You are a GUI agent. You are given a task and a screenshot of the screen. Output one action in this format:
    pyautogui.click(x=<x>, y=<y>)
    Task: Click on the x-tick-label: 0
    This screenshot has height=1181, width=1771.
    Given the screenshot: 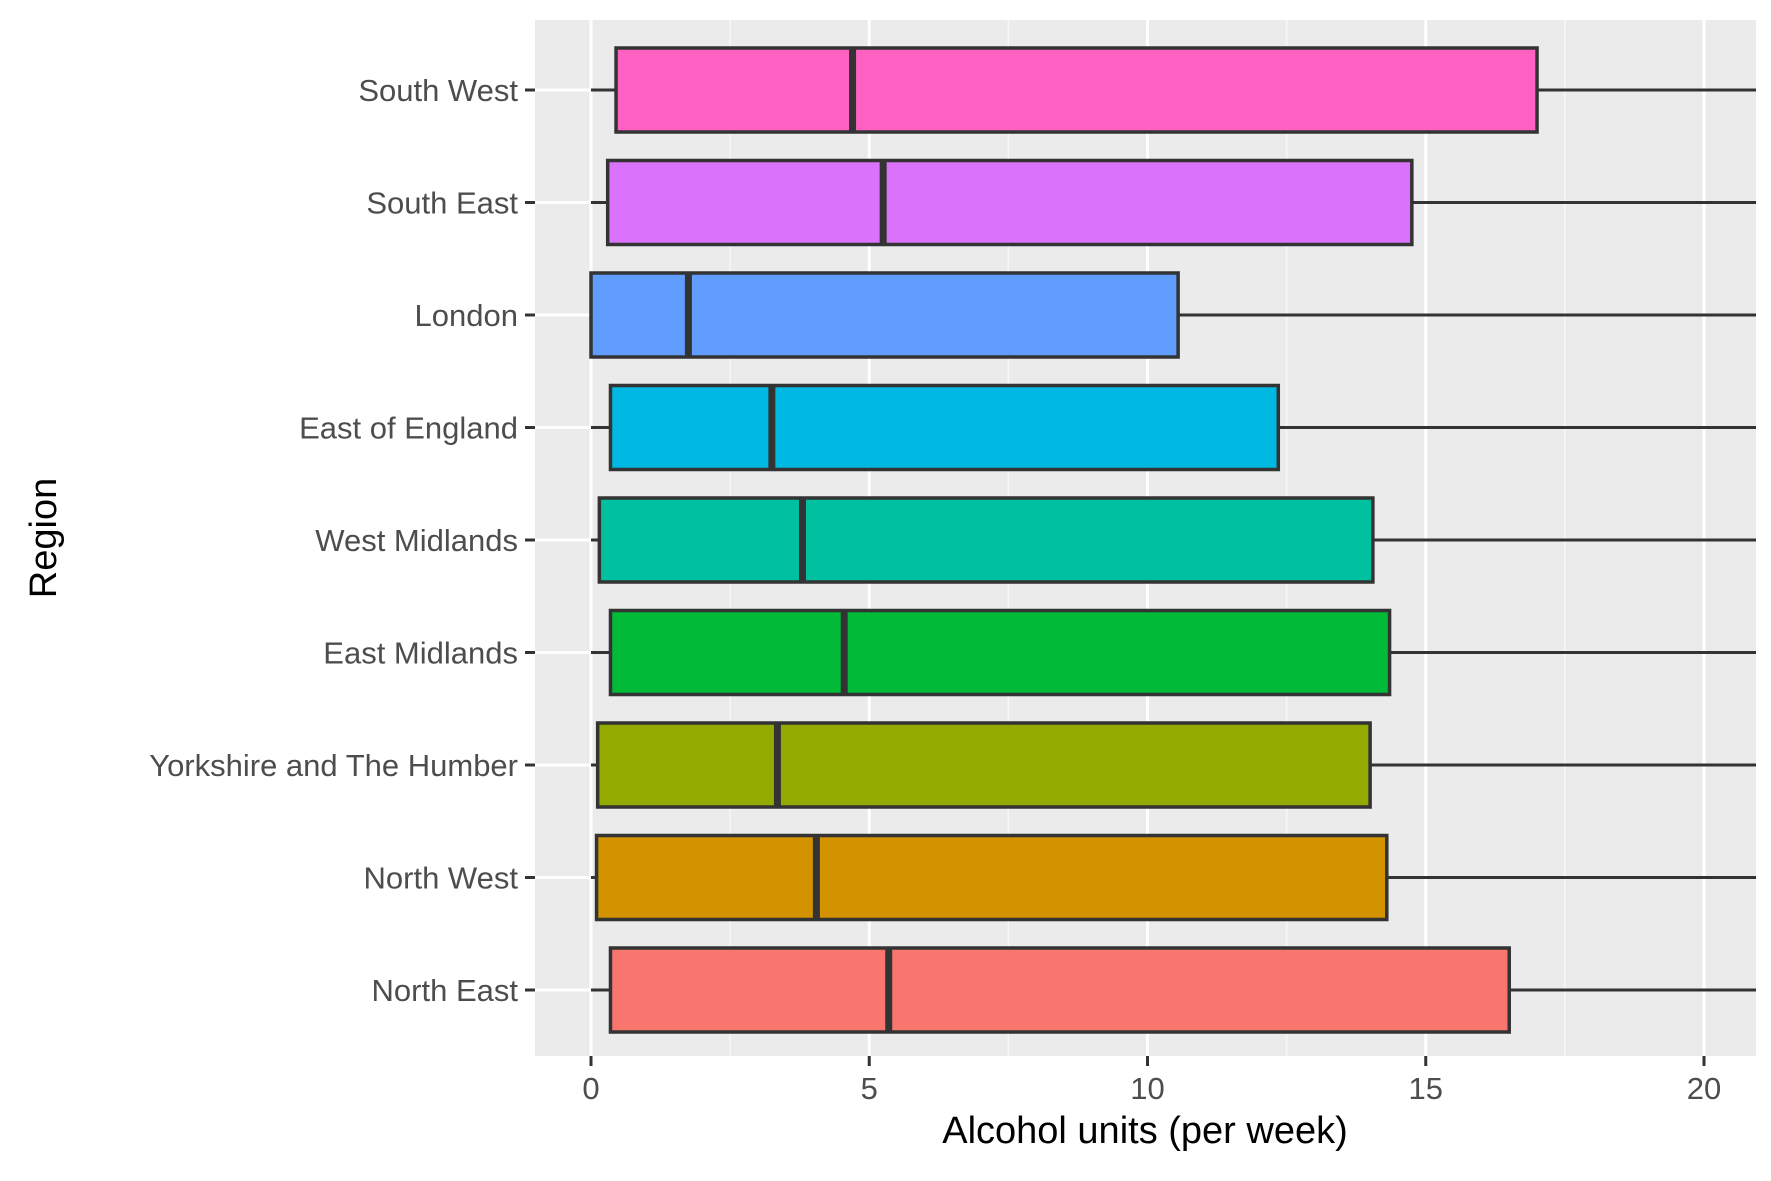 What is the action you would take?
    pyautogui.click(x=590, y=1088)
    